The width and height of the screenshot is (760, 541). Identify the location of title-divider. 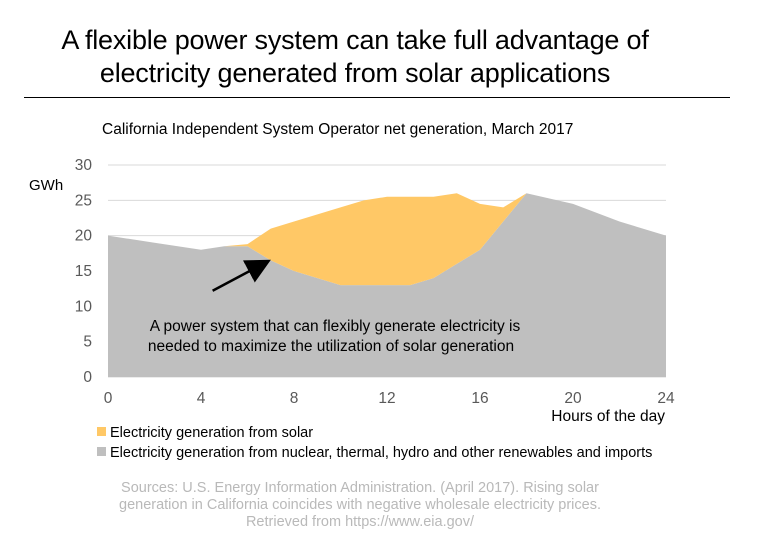
(377, 97).